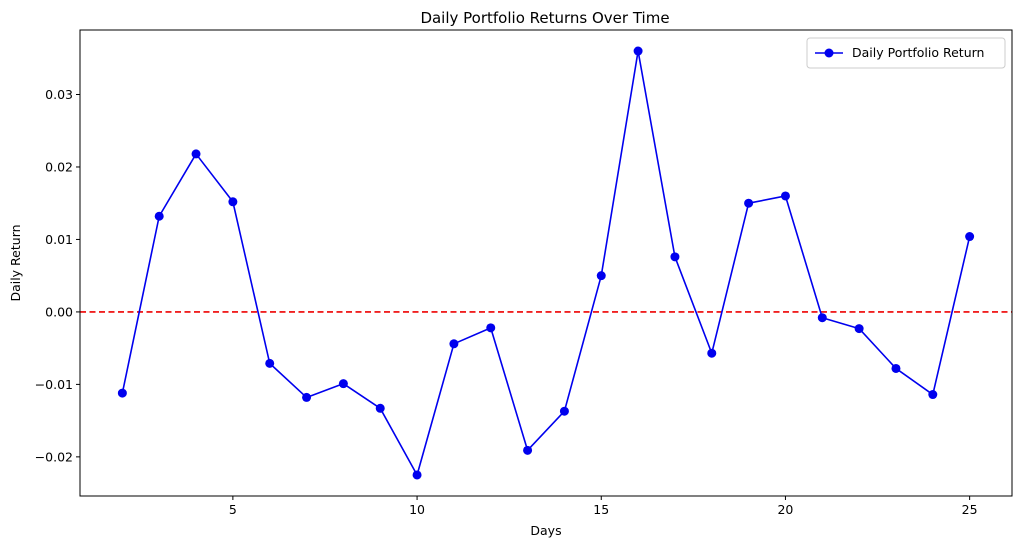 This screenshot has height=547, width=1021. Describe the element at coordinates (785, 509) in the screenshot. I see `x-tick-label: 20` at that location.